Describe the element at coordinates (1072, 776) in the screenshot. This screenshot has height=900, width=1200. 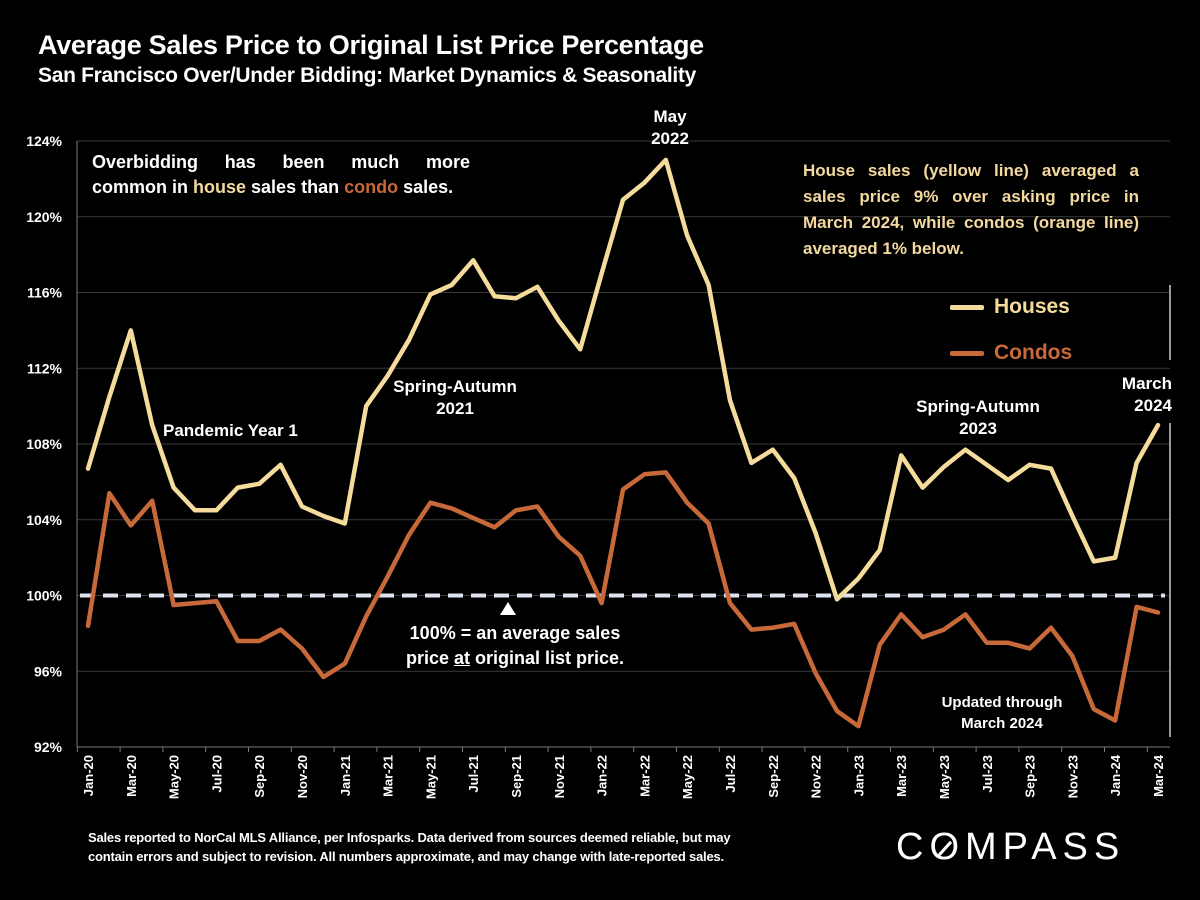
I see `x-tick-label: Nov-23` at that location.